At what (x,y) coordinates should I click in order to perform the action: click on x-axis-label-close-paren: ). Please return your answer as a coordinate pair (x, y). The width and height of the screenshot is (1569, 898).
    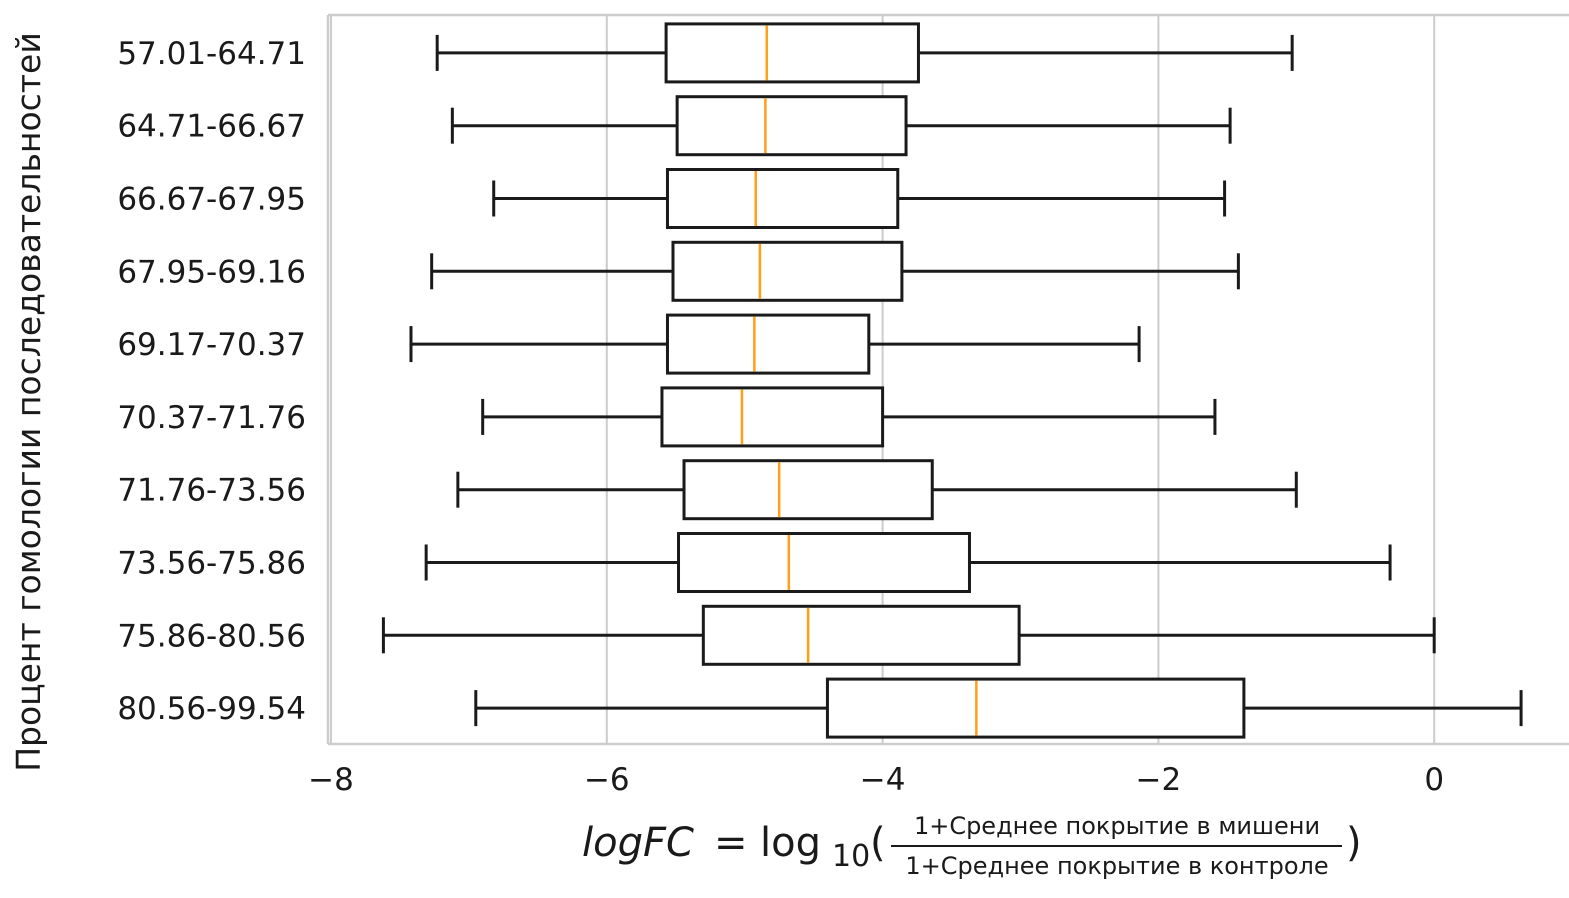
    Looking at the image, I should click on (1354, 843).